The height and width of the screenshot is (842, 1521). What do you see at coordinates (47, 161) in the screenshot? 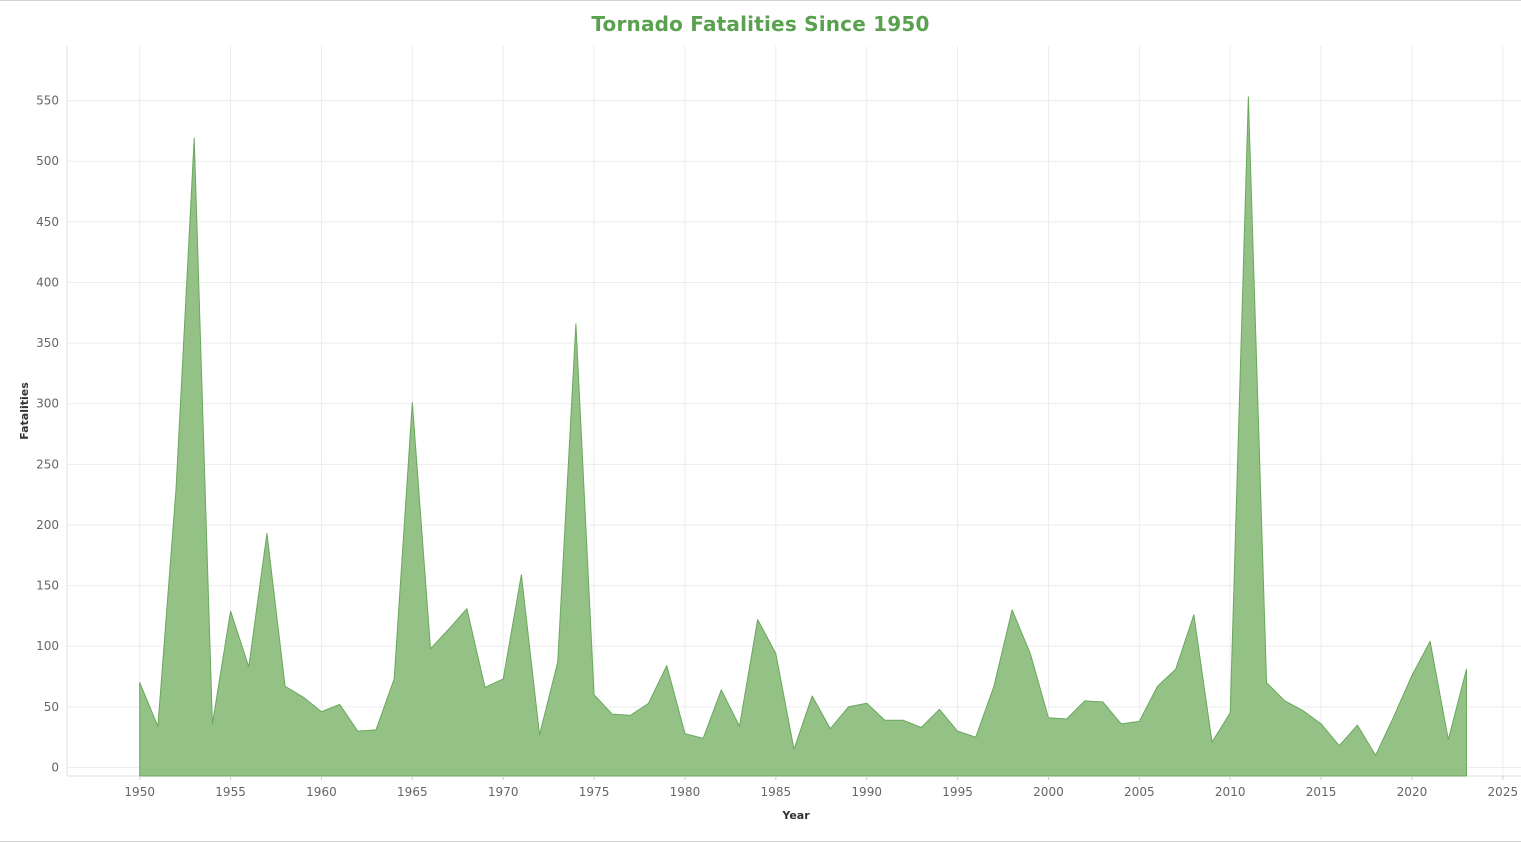
I see `y-tick-label: 500` at bounding box center [47, 161].